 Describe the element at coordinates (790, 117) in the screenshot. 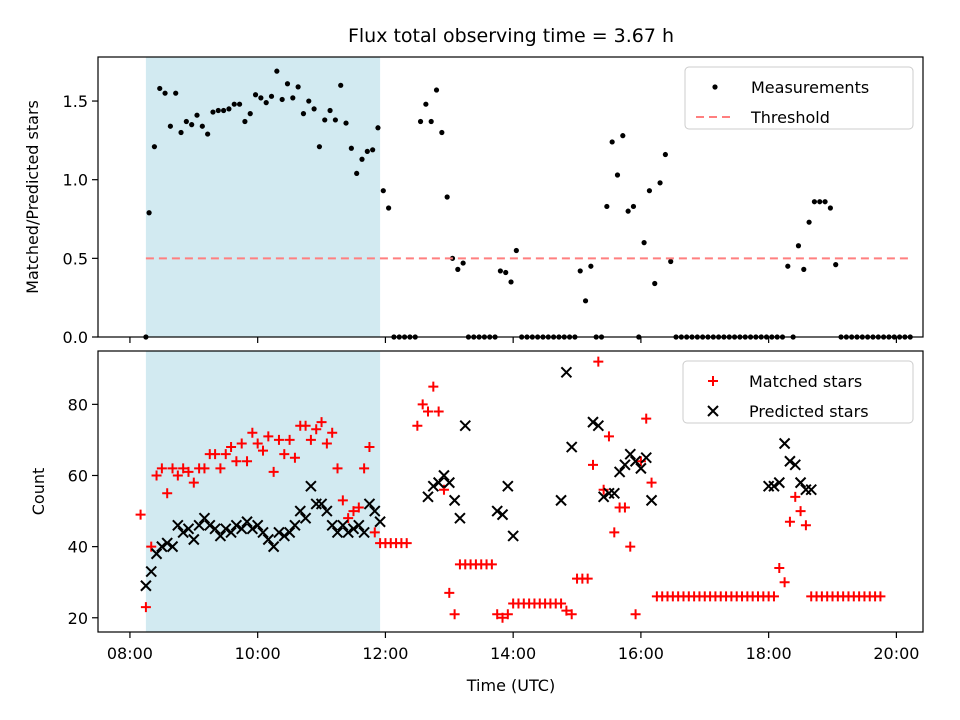

I see `legend-label: Threshold` at that location.